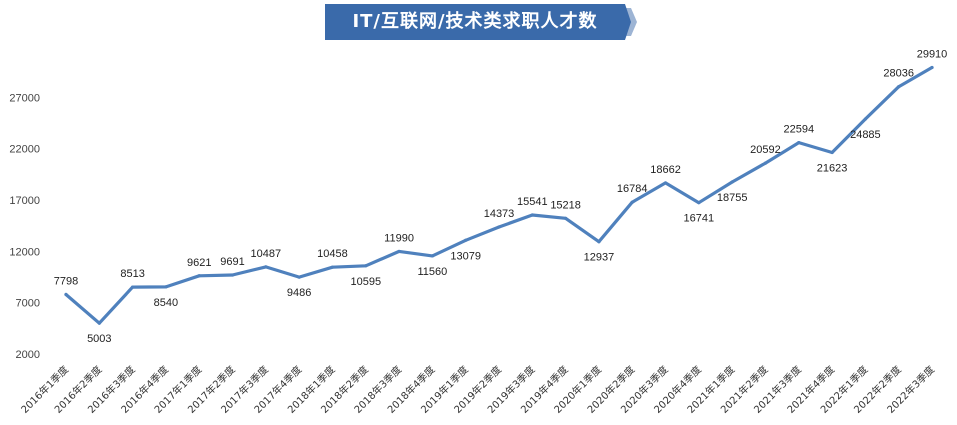 This screenshot has width=957, height=425. I want to click on data-label: 13079, so click(465, 256).